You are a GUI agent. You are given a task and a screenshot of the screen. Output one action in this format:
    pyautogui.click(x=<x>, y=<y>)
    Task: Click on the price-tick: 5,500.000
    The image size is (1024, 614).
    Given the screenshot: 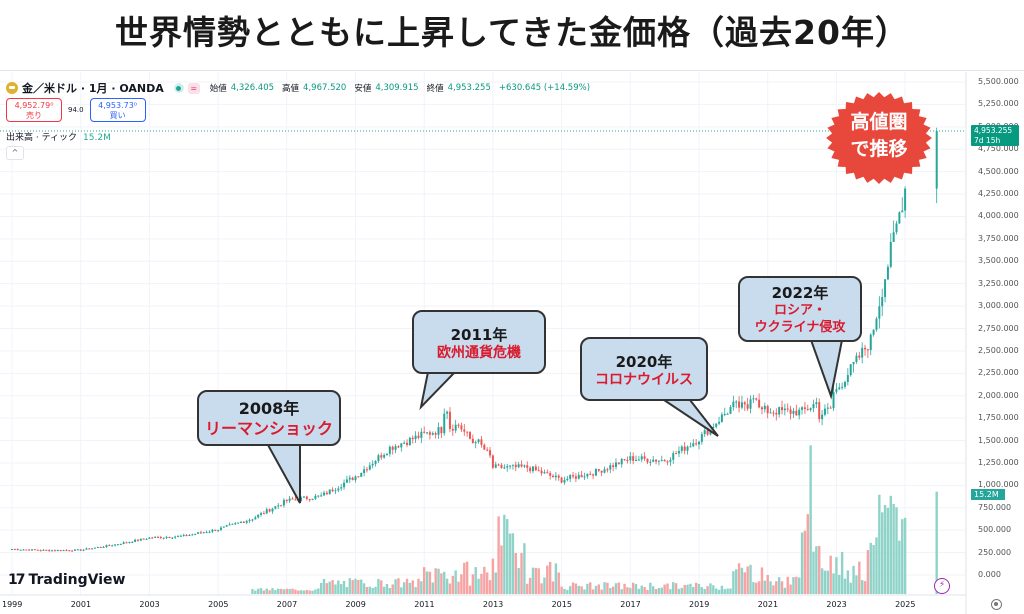 What is the action you would take?
    pyautogui.click(x=998, y=81)
    